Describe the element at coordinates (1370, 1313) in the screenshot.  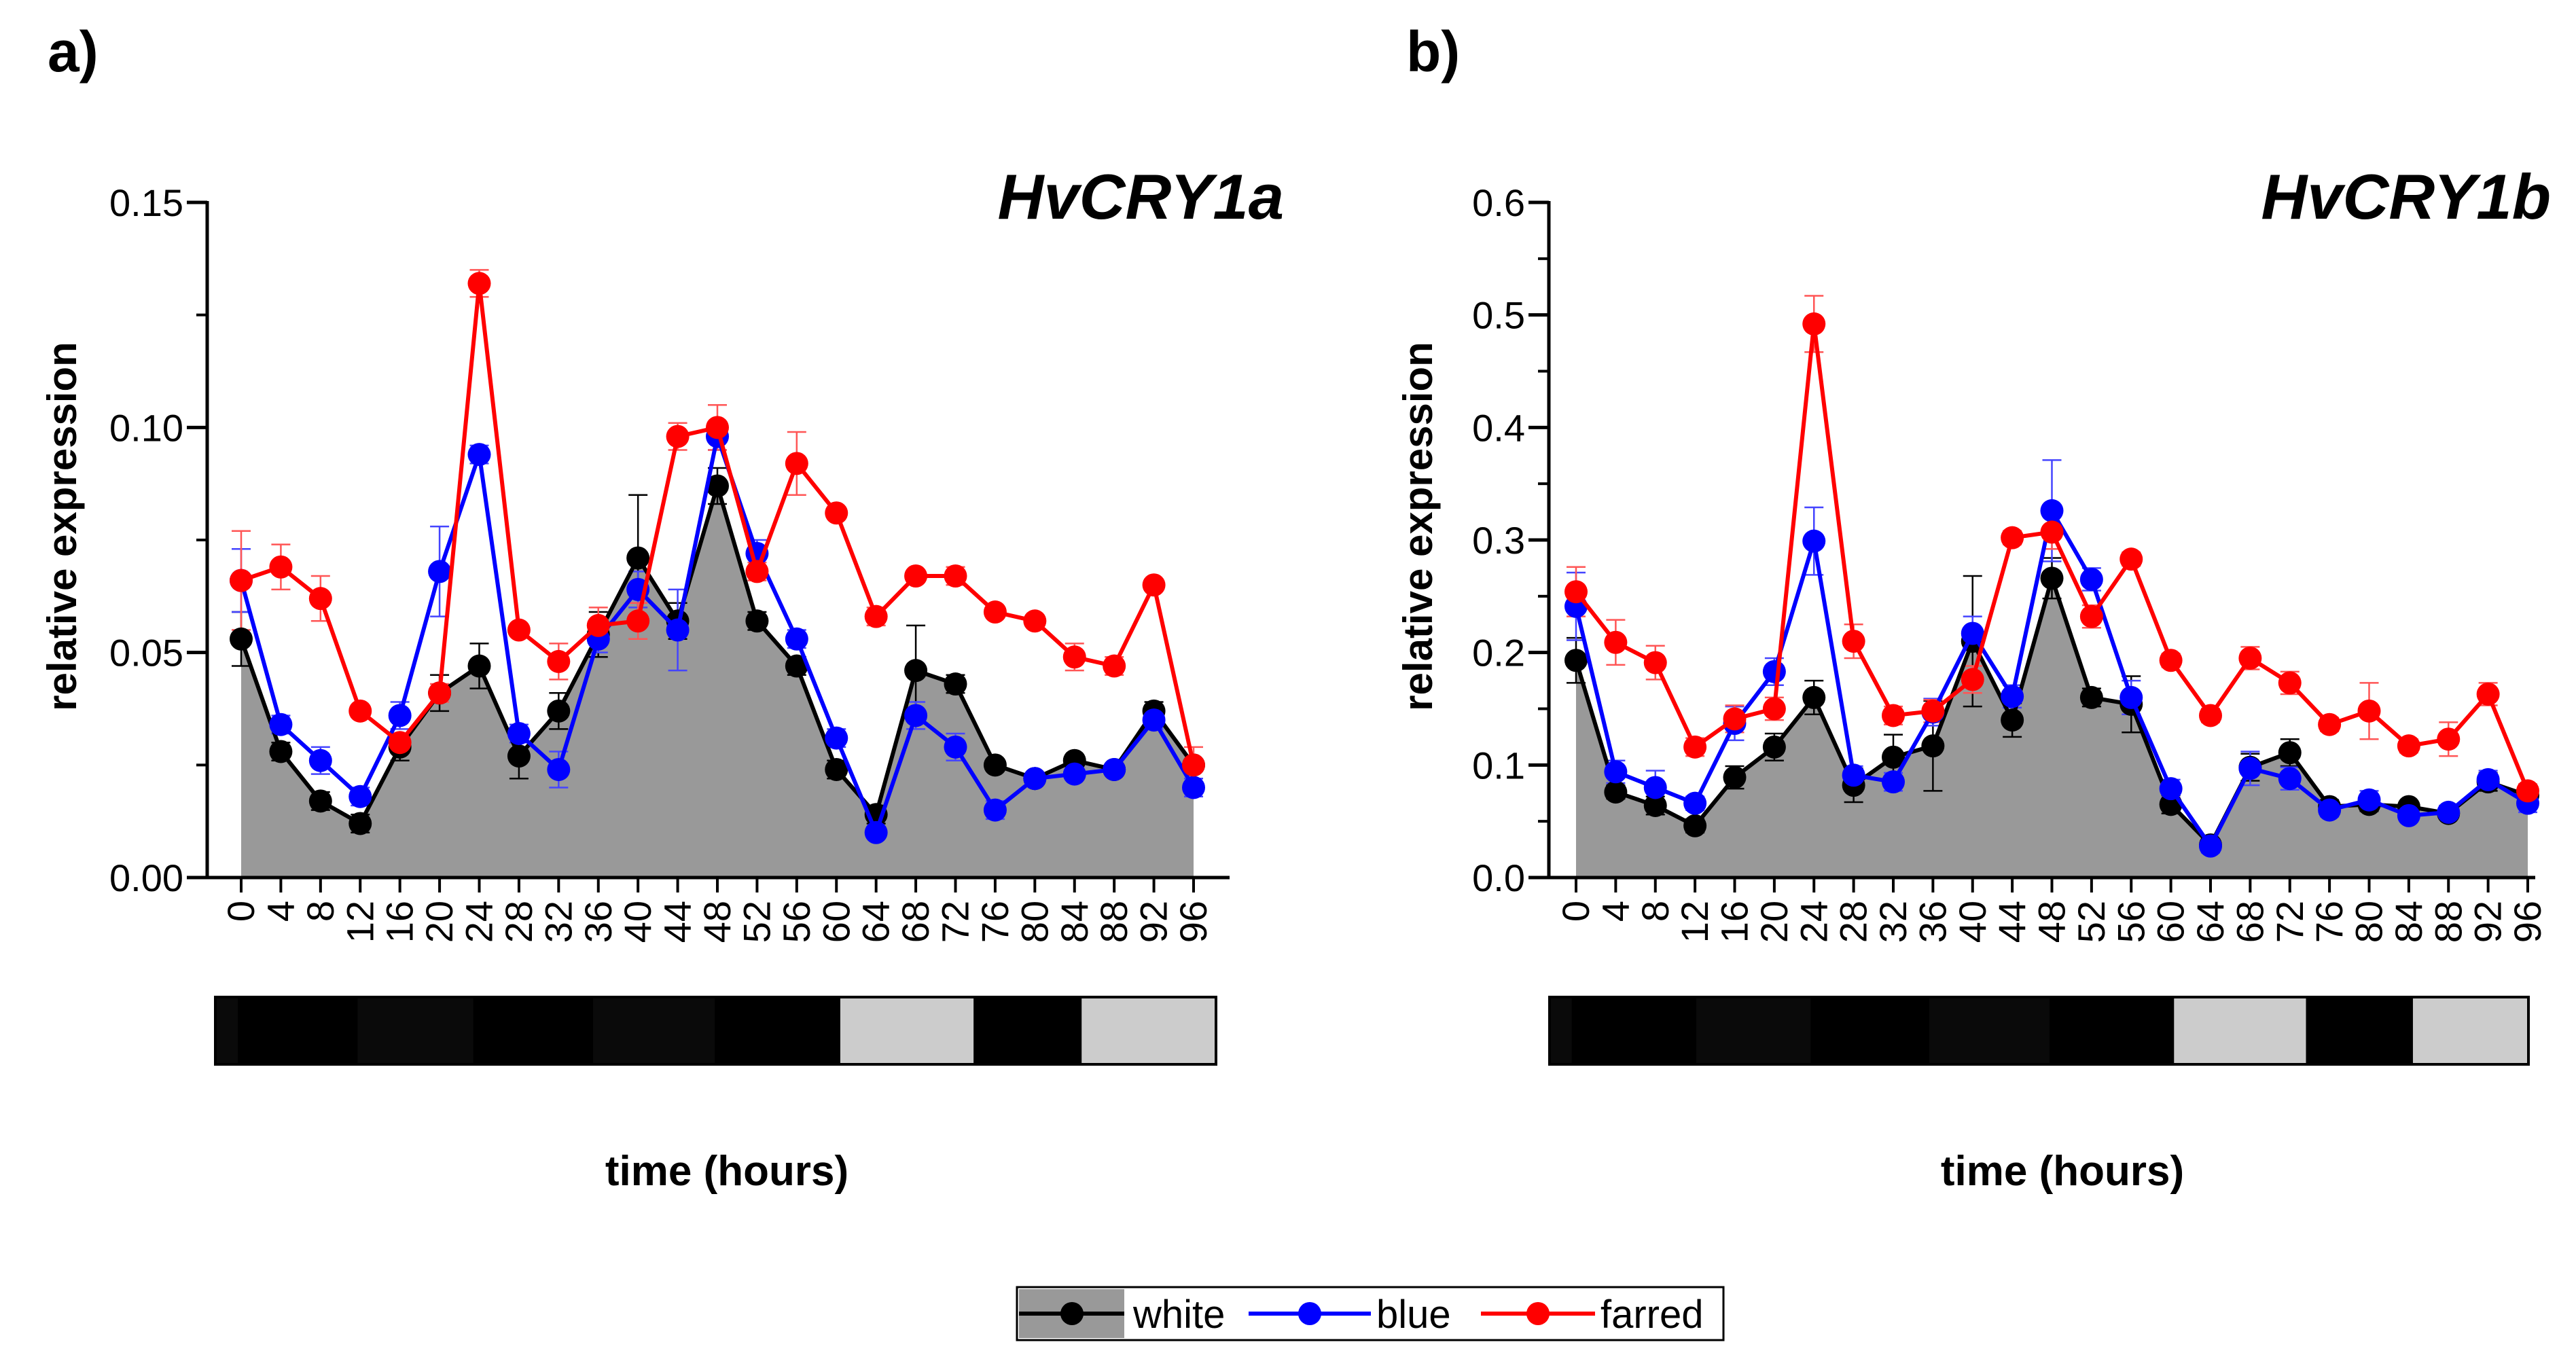
I see `legend: white blue farred` at that location.